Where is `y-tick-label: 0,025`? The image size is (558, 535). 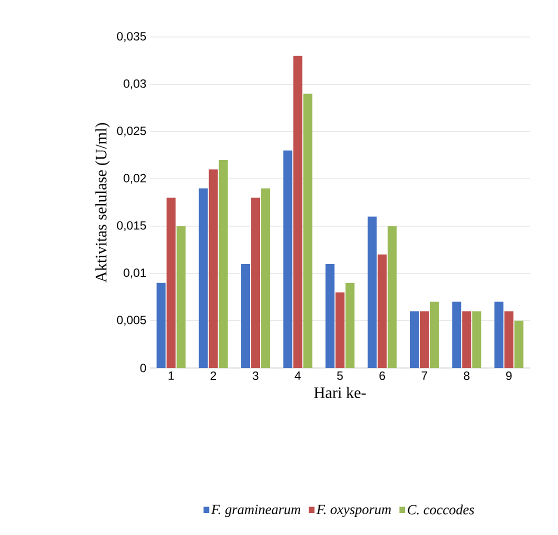
y-tick-label: 0,025 is located at coordinates (131, 131).